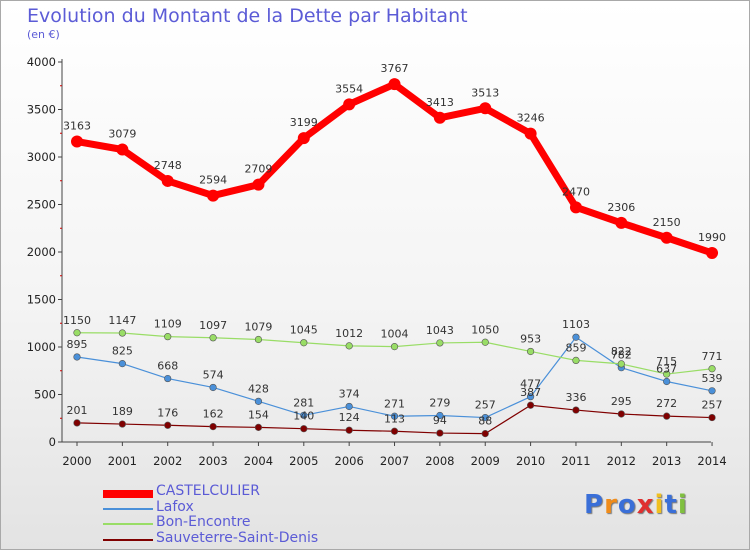 Image resolution: width=750 pixels, height=550 pixels. I want to click on data-label: 94, so click(440, 420).